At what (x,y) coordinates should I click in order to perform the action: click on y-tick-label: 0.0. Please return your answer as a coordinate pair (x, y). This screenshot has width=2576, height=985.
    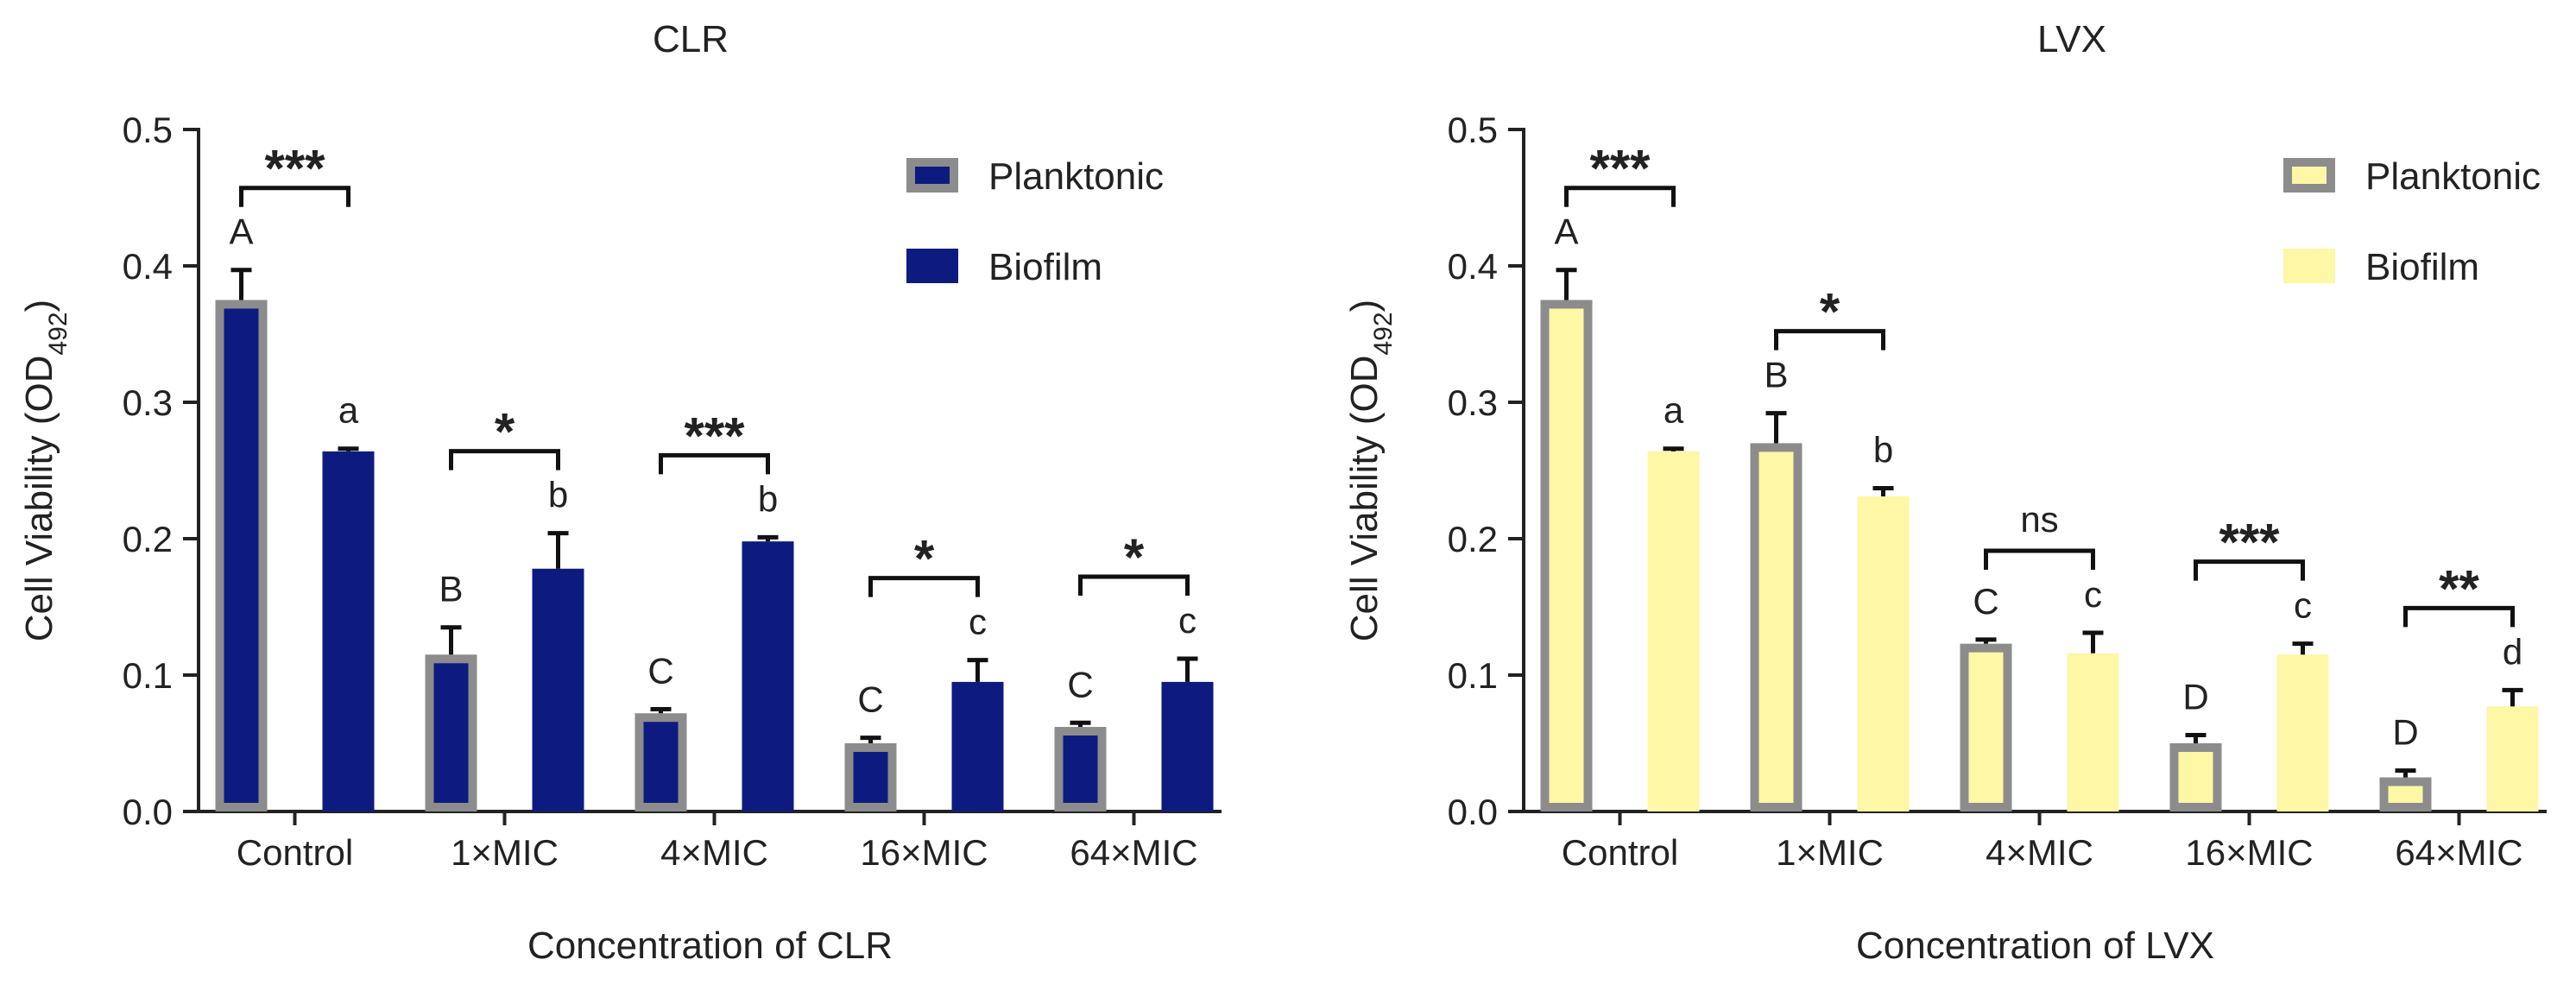
    Looking at the image, I should click on (148, 812).